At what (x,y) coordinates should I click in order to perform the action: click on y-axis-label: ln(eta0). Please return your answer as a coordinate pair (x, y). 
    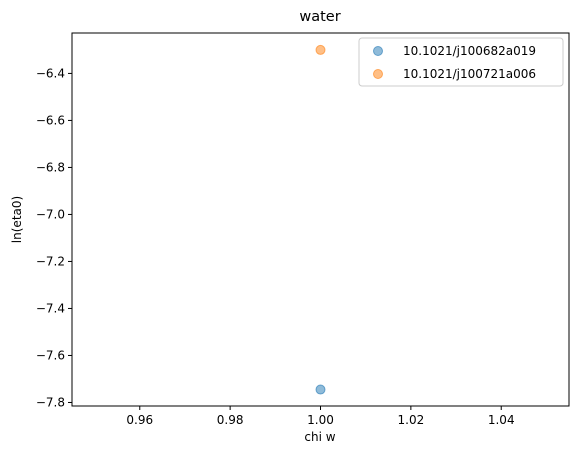
    Looking at the image, I should click on (17, 219).